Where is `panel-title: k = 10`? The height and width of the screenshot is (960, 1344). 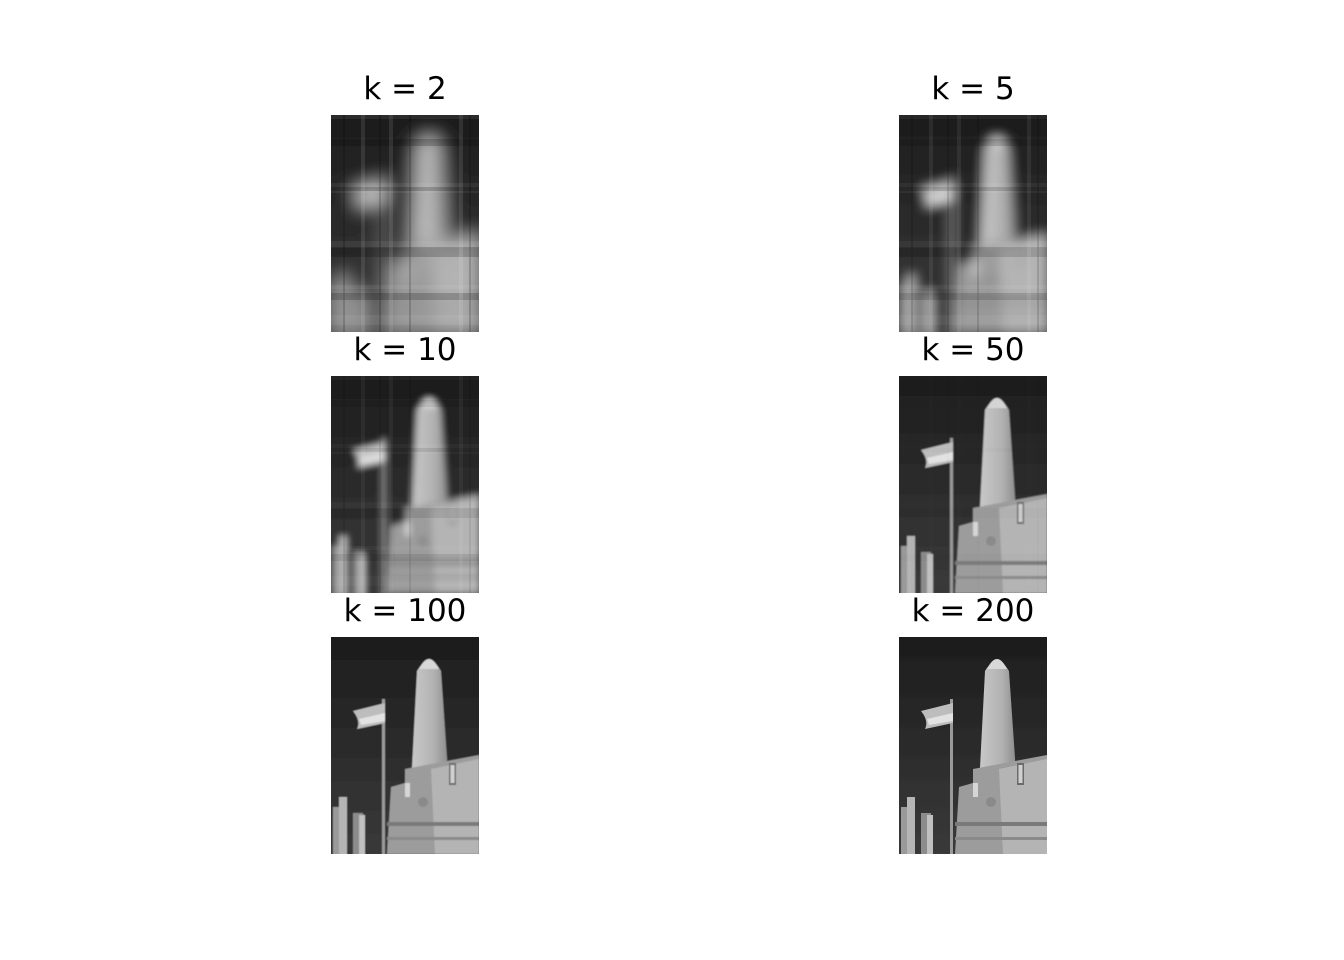 panel-title: k = 10 is located at coordinates (405, 350).